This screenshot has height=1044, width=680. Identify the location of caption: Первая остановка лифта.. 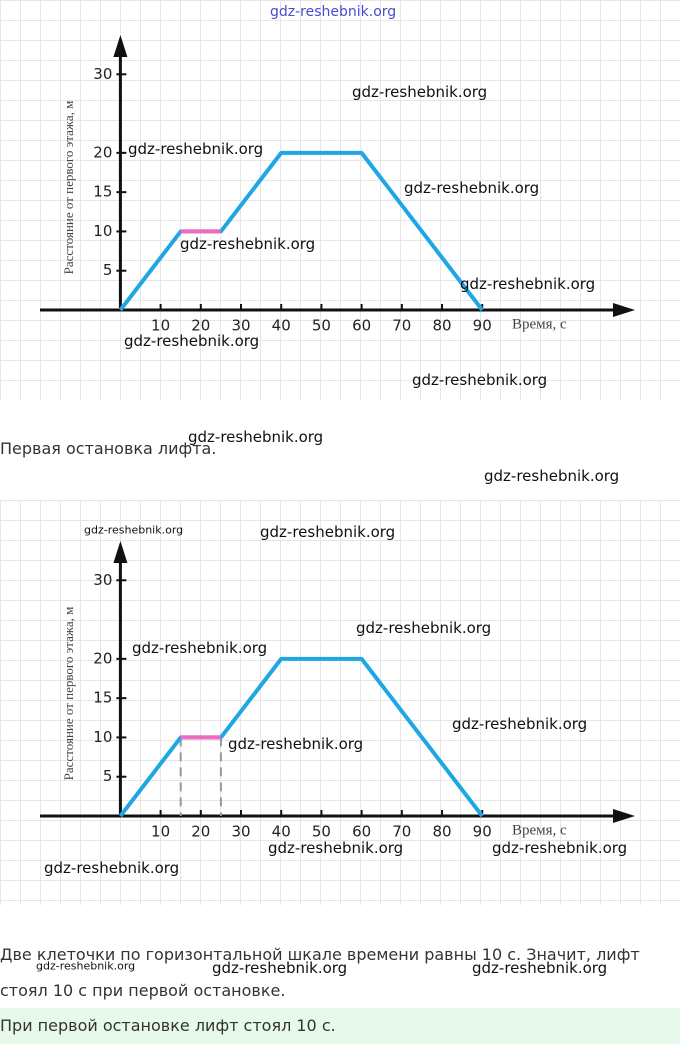
(108, 448).